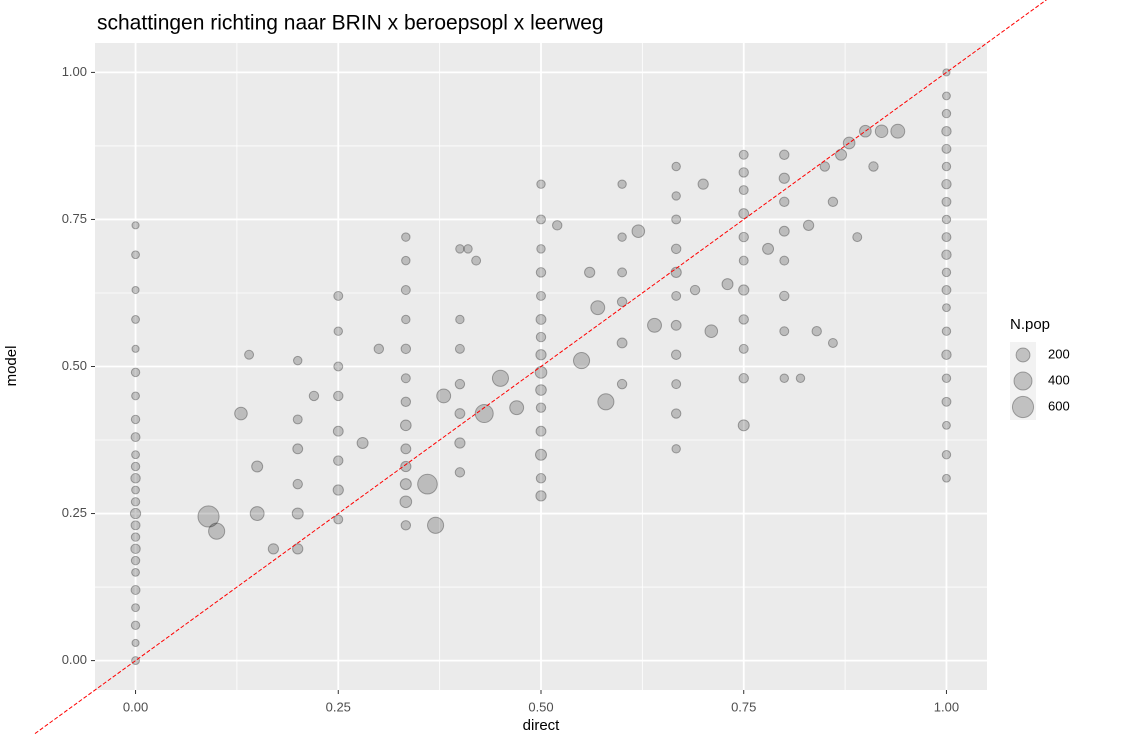 This screenshot has height=735, width=1122. What do you see at coordinates (135, 706) in the screenshot?
I see `x-tick-label: 0.00` at bounding box center [135, 706].